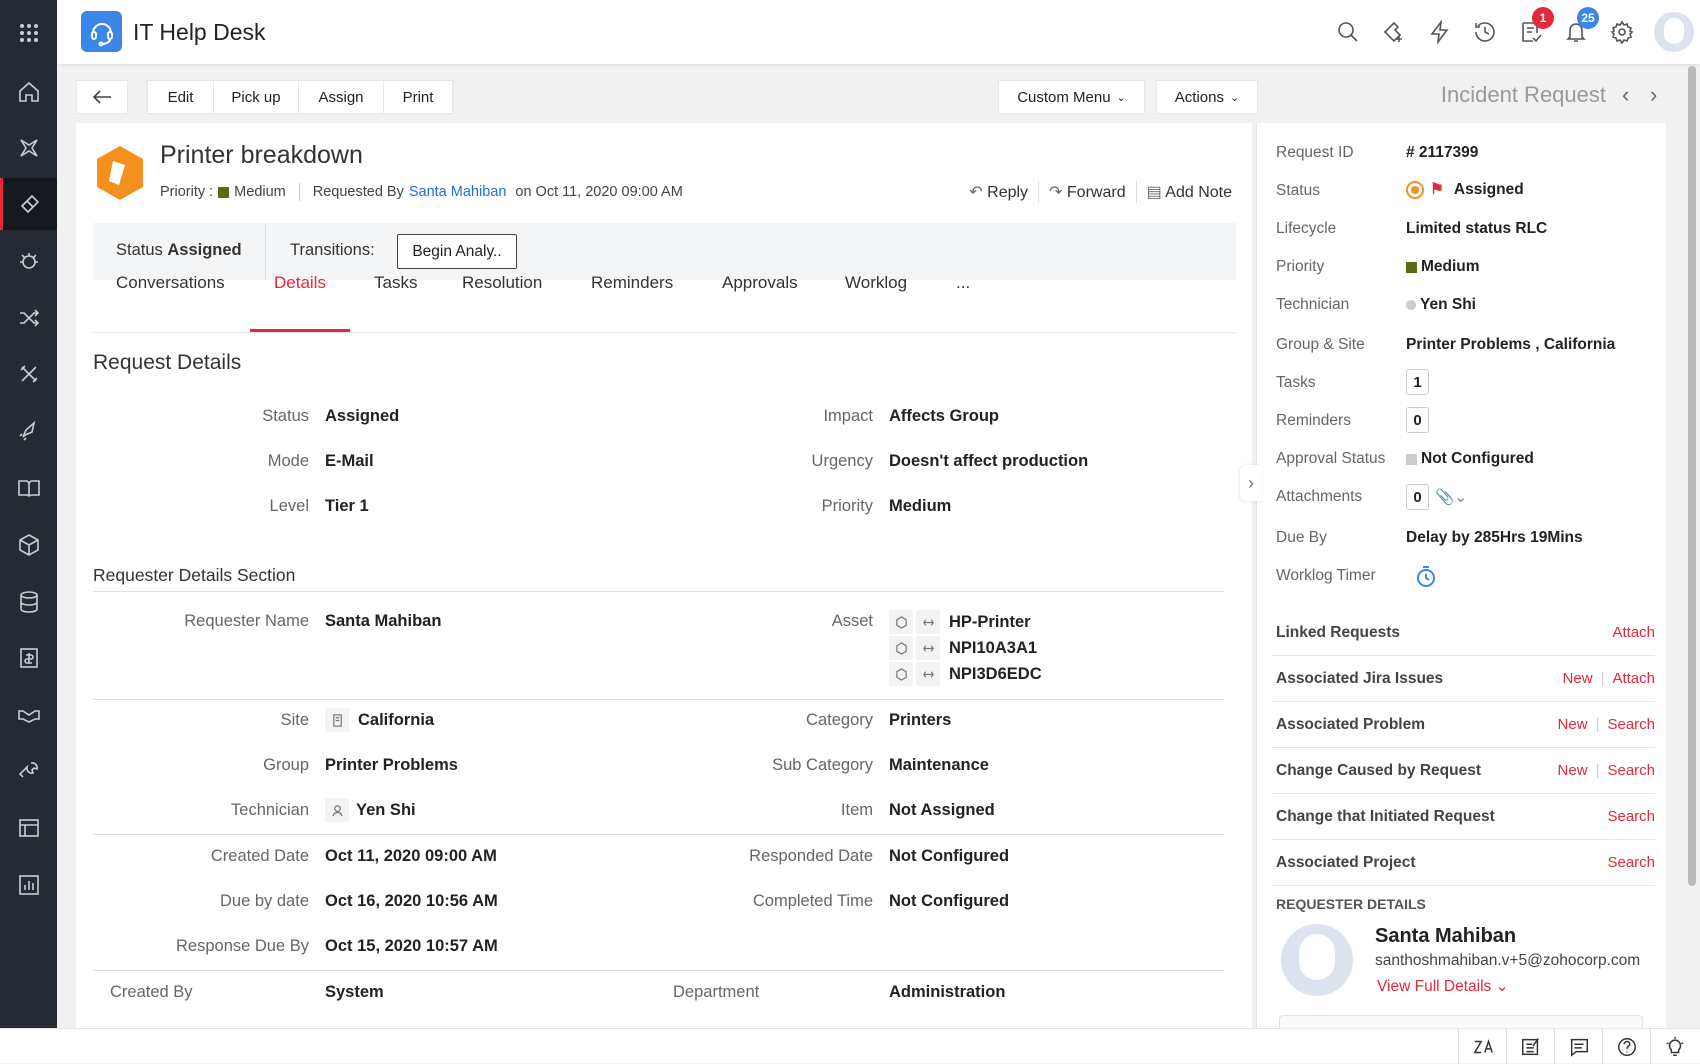 The image size is (1700, 1064). Describe the element at coordinates (1588, 18) in the screenshot. I see `notifications-badge: 25` at that location.